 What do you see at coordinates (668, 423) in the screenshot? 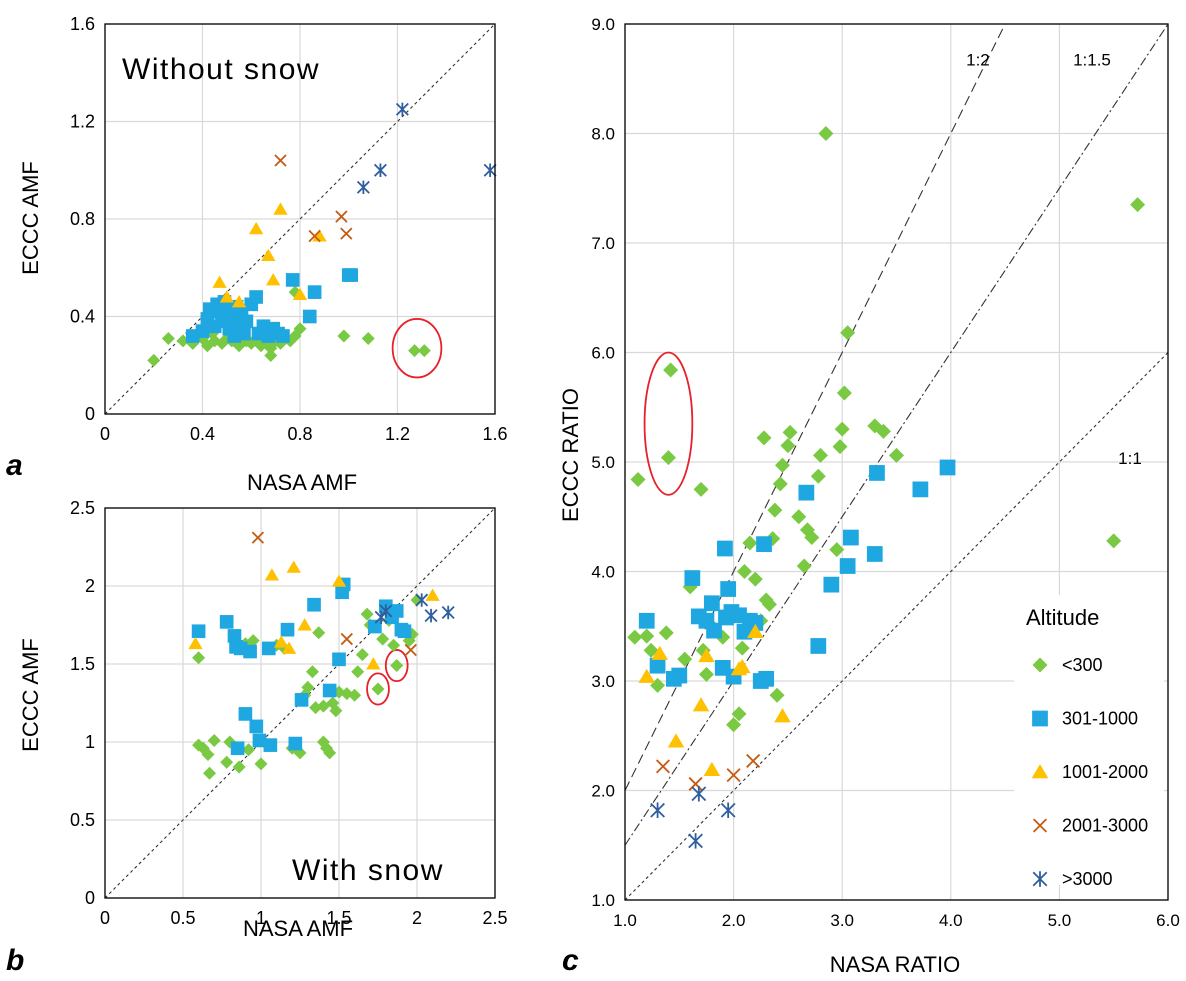
I see `panel-c-highlights` at bounding box center [668, 423].